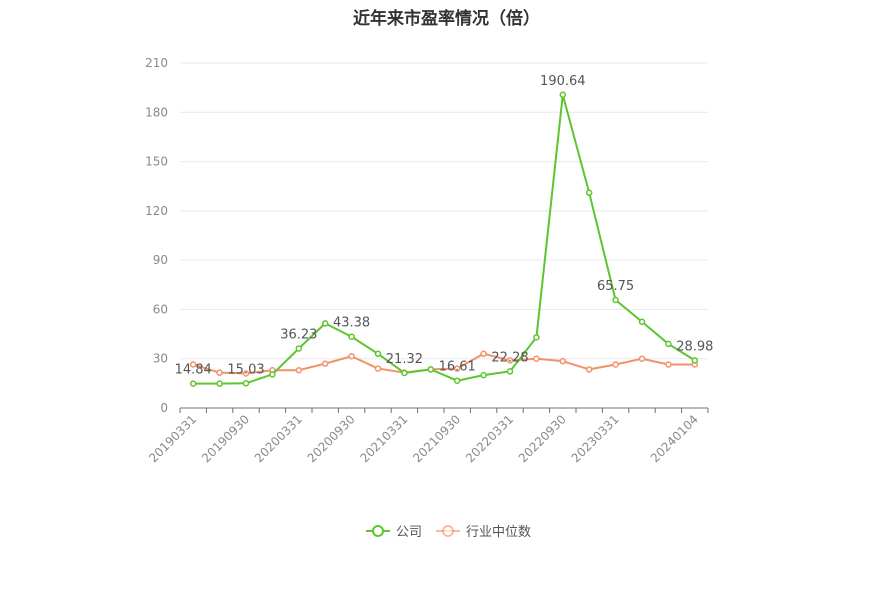  I want to click on x-tick-label: 20210930, so click(436, 438).